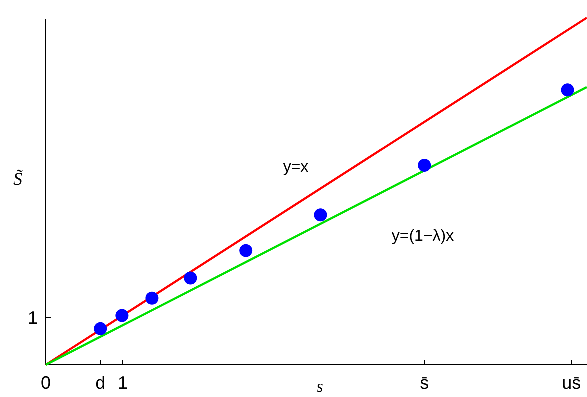 Image resolution: width=587 pixels, height=397 pixels. What do you see at coordinates (101, 383) in the screenshot?
I see `x-tick-label: d` at bounding box center [101, 383].